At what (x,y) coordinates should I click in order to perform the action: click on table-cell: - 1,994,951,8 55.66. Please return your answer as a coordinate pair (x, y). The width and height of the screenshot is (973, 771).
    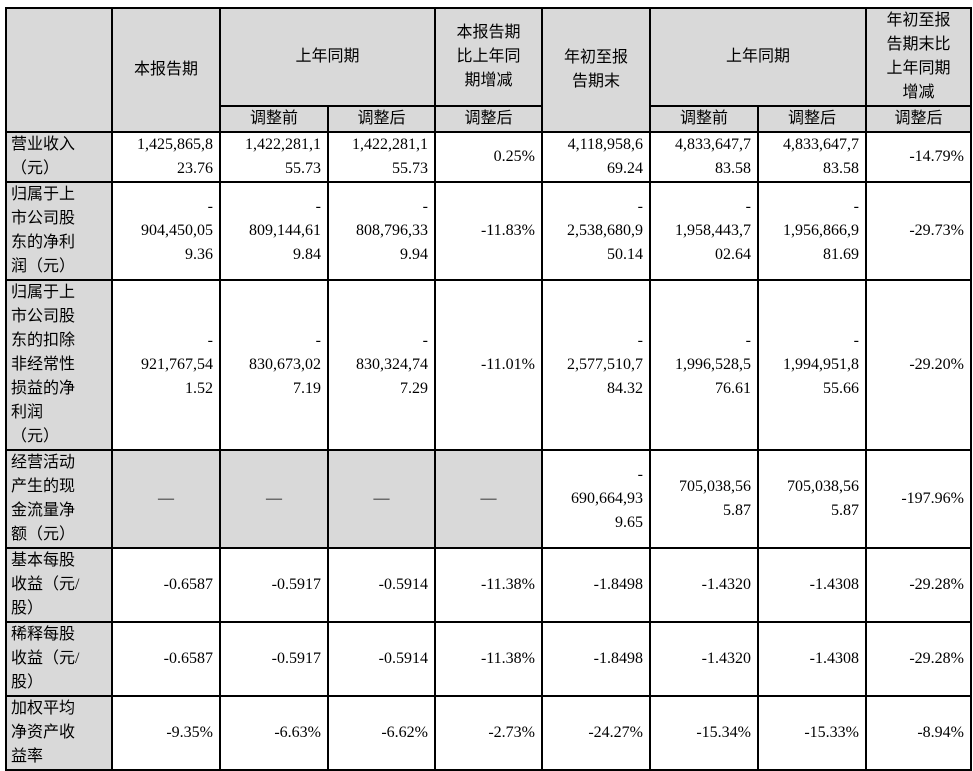
    Looking at the image, I should click on (812, 365).